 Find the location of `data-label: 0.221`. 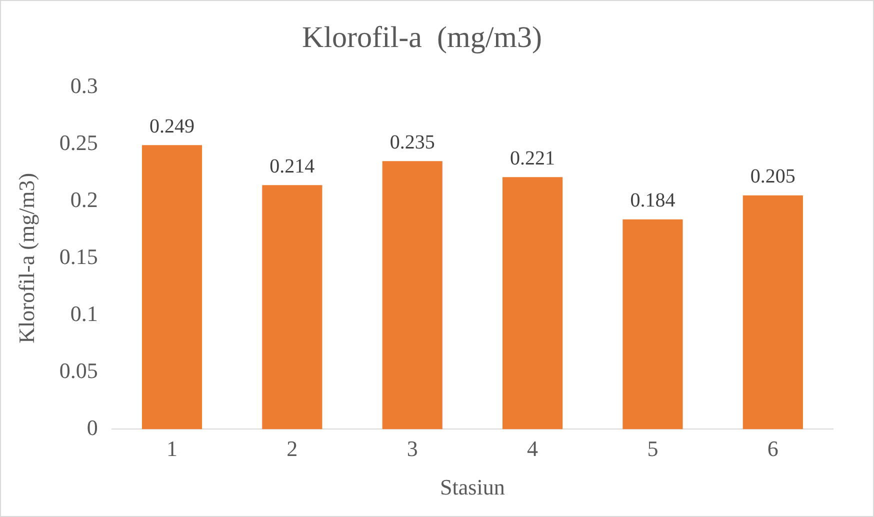

data-label: 0.221 is located at coordinates (533, 158).